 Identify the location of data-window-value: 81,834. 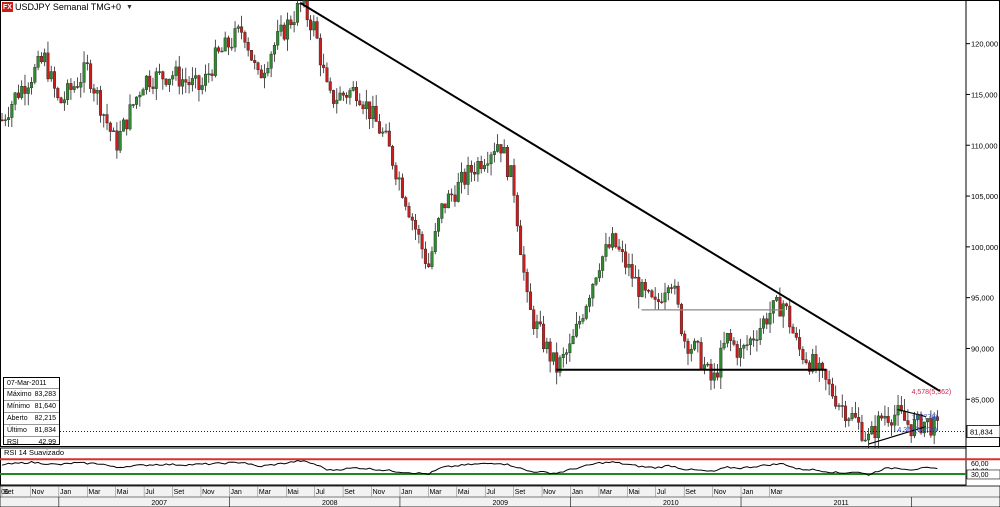
(45, 430).